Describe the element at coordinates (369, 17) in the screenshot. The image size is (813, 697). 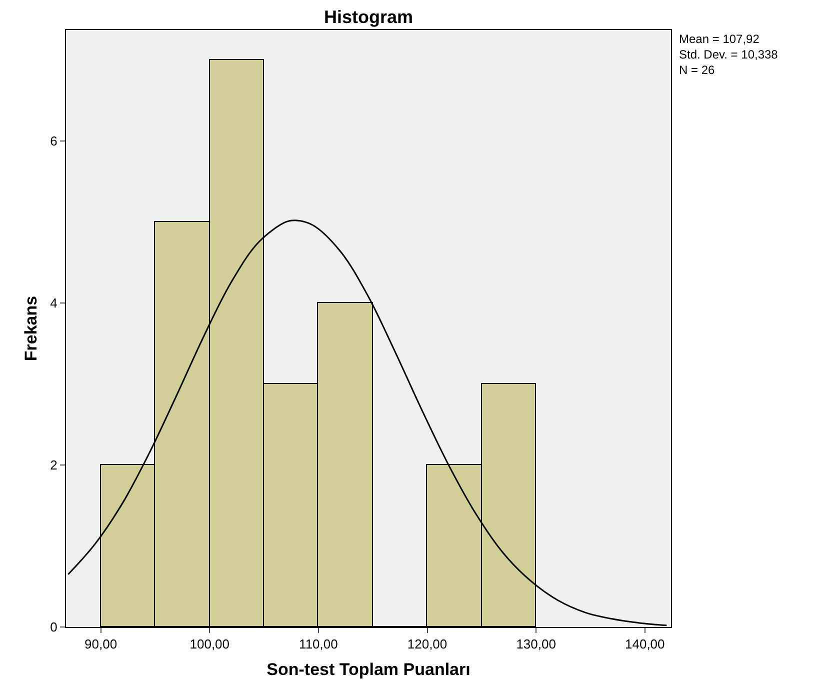
I see `chart-title: Histogram` at that location.